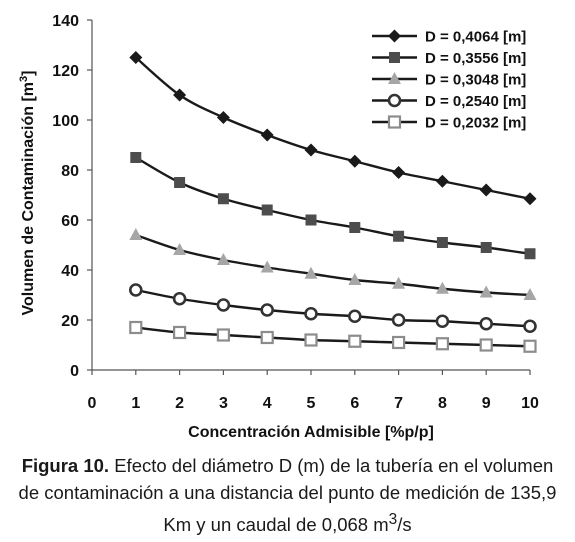  What do you see at coordinates (267, 403) in the screenshot?
I see `x-tick-label: 4` at bounding box center [267, 403].